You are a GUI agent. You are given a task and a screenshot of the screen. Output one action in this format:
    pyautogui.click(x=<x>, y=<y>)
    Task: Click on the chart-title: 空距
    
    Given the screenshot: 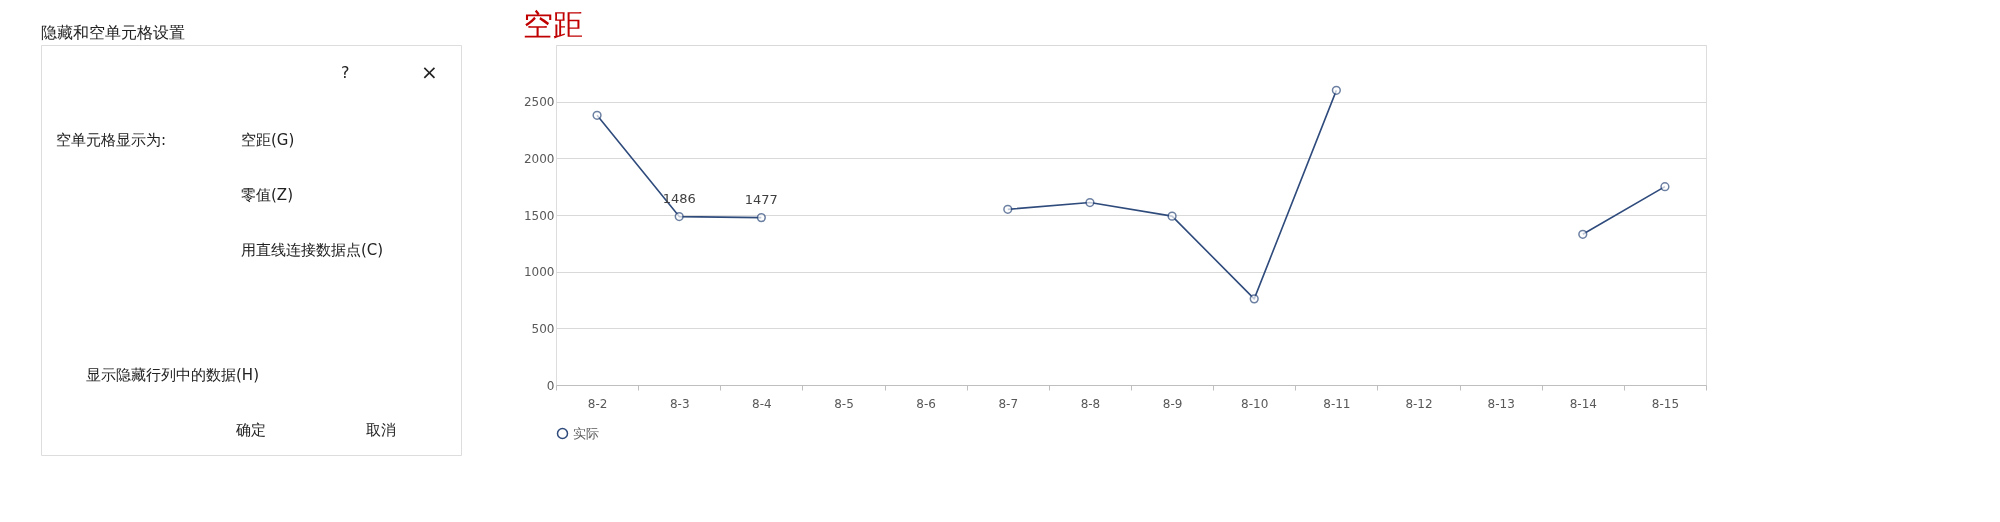 What is the action you would take?
    pyautogui.click(x=553, y=24)
    